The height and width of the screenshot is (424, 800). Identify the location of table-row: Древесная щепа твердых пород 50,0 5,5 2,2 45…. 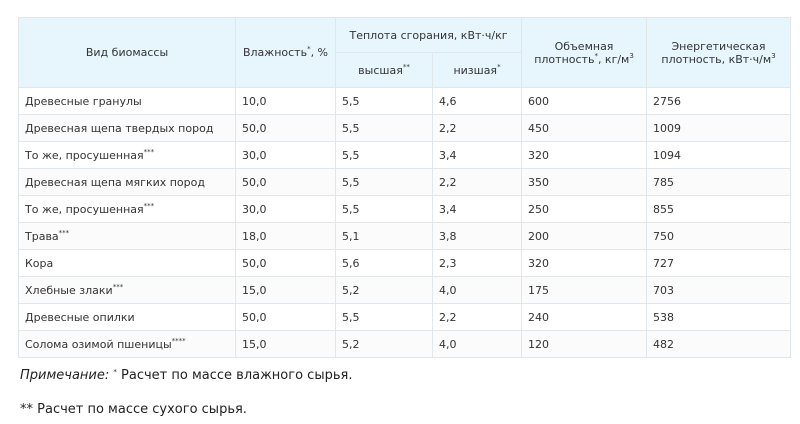
(405, 128).